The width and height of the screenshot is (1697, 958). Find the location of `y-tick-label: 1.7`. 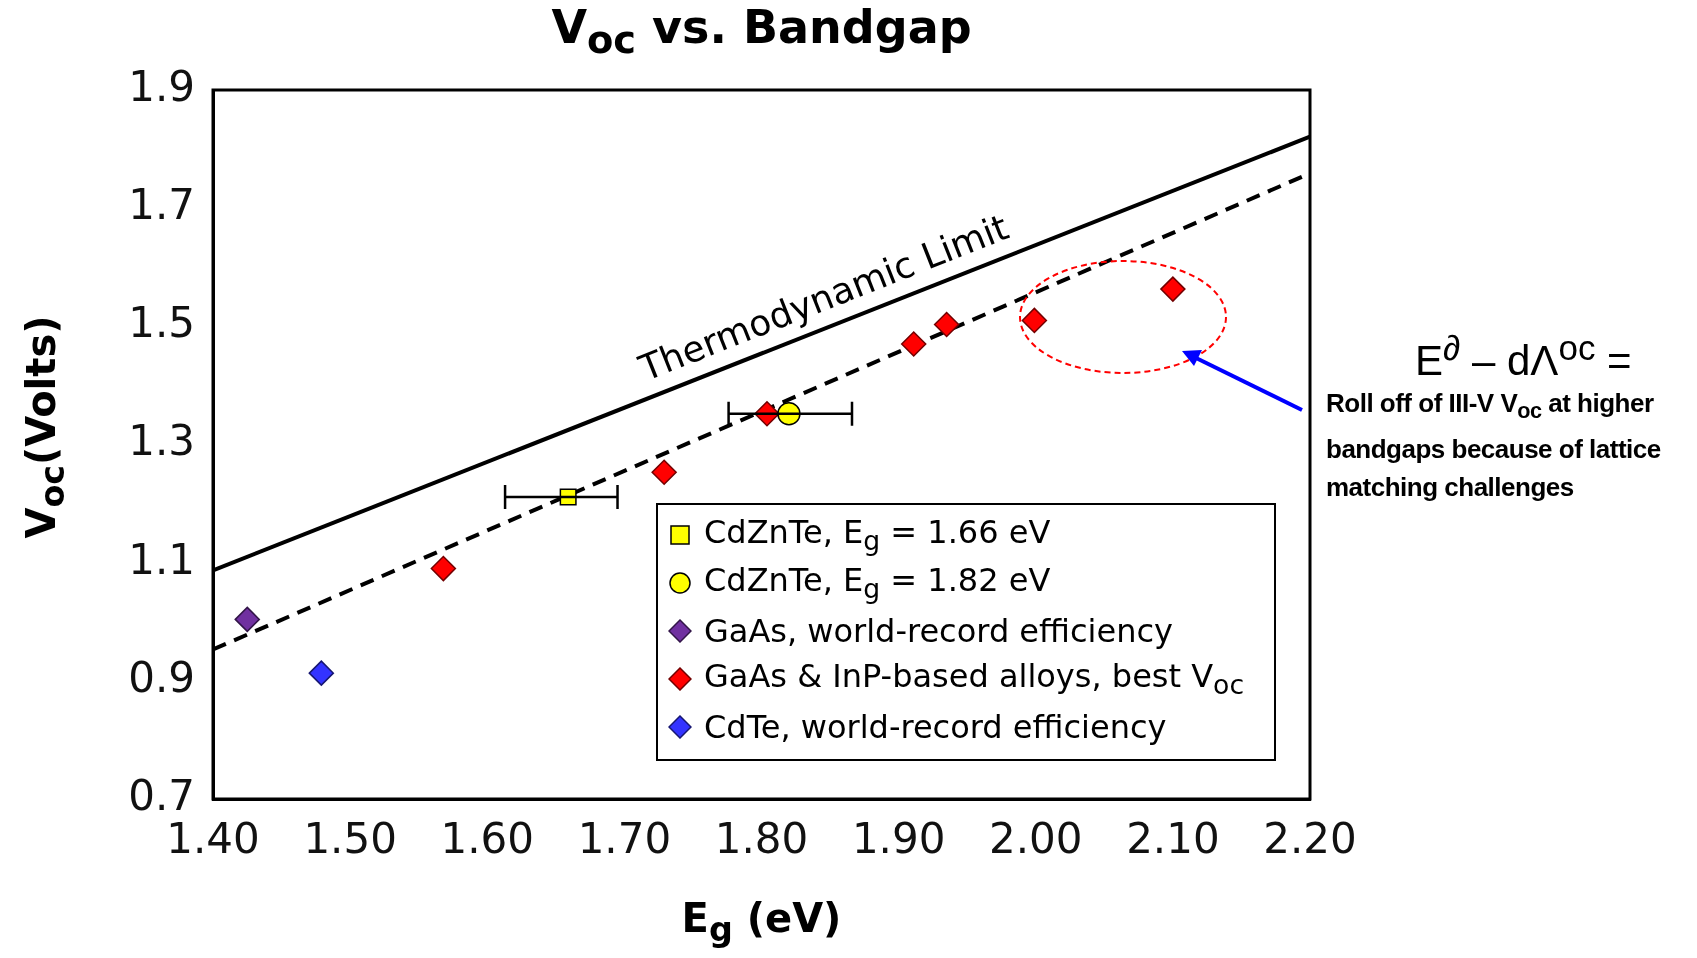

y-tick-label: 1.7 is located at coordinates (161, 205).